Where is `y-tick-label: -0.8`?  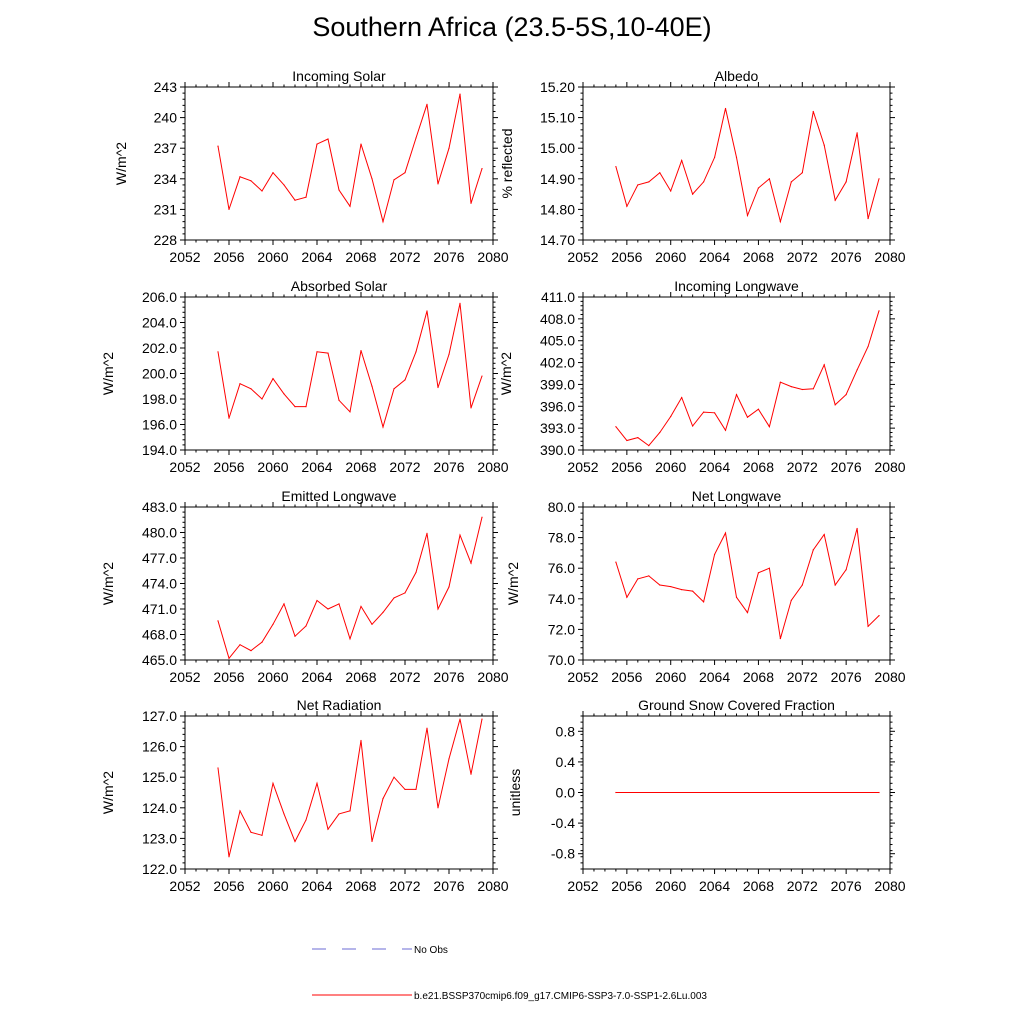
y-tick-label: -0.8 is located at coordinates (563, 854).